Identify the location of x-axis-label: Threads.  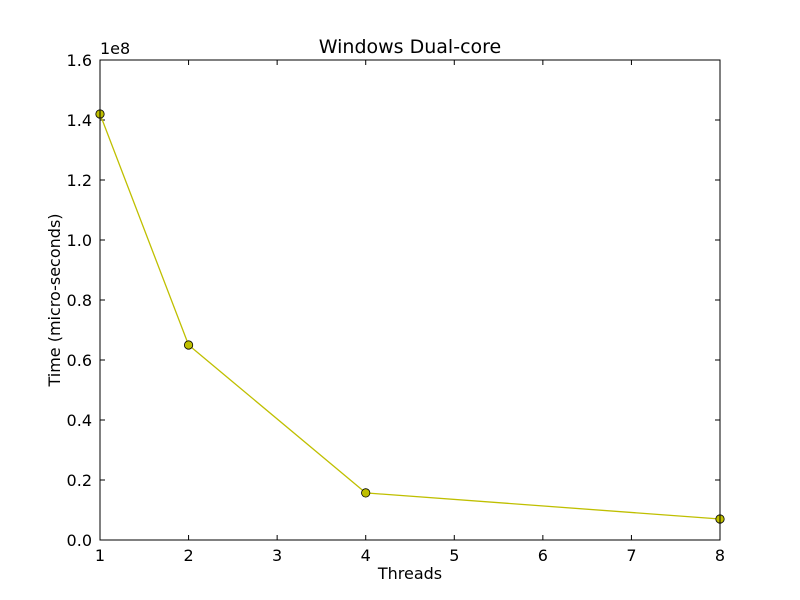
(409, 573).